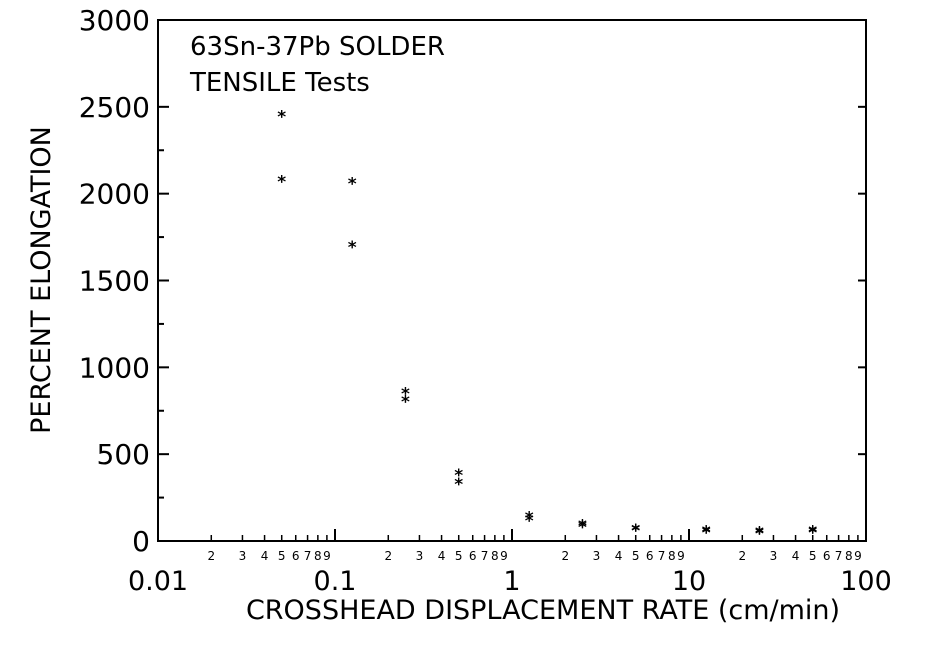  I want to click on y-tick-label: 1000, so click(114, 367).